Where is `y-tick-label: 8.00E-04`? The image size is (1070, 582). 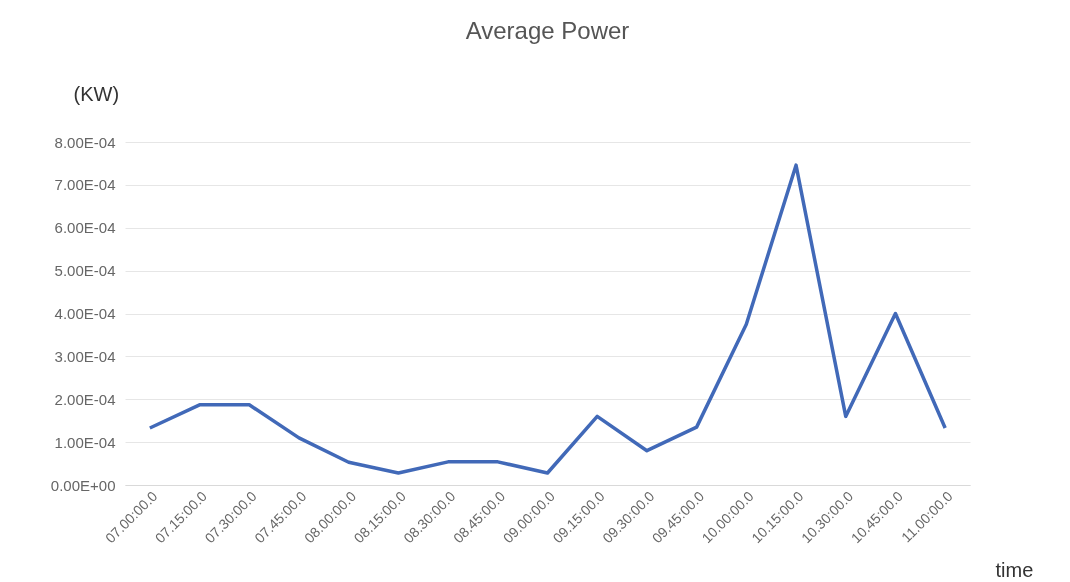
y-tick-label: 8.00E-04 is located at coordinates (85, 142).